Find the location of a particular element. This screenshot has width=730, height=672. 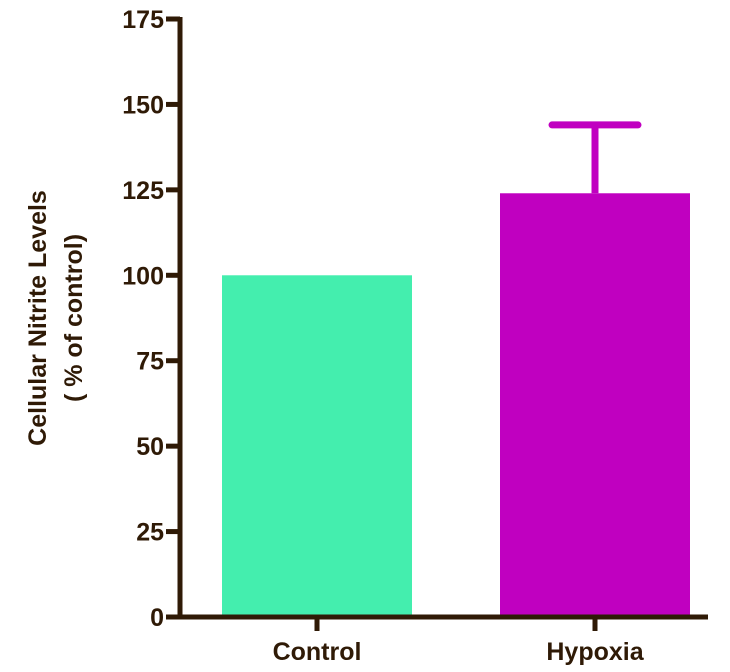

y-tick-label-50: 50 is located at coordinates (150, 447).